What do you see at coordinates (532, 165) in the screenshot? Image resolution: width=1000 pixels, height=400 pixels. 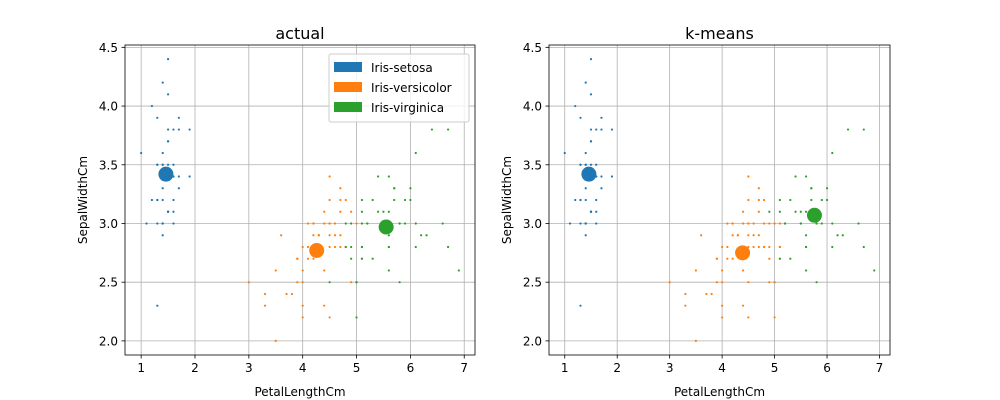 I see `y-tick-label: 3.5` at bounding box center [532, 165].